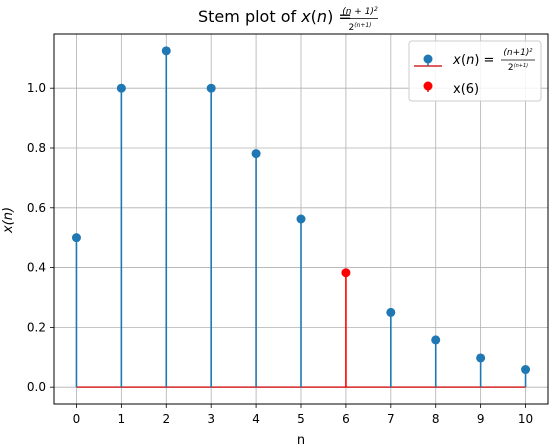 The width and height of the screenshot is (549, 447). I want to click on y-tick-label: 0.2, so click(36, 327).